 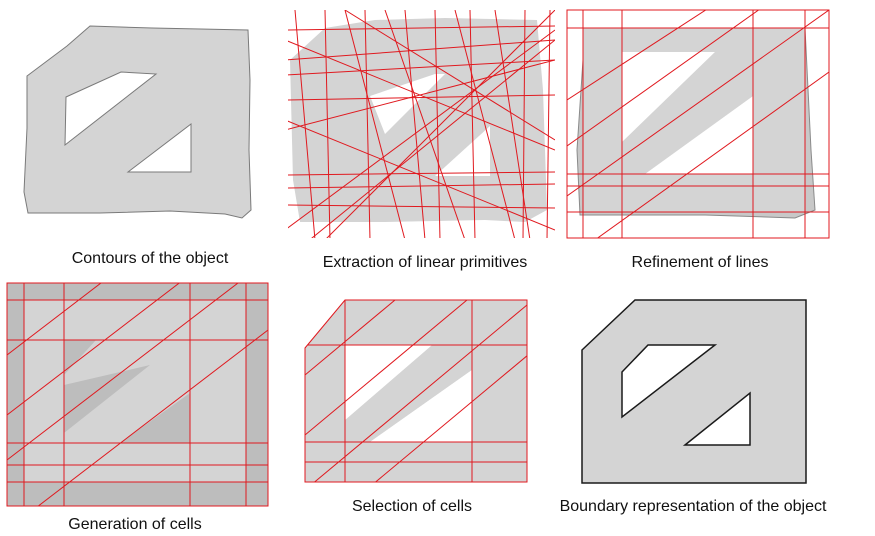 I want to click on caption-refinement: Refinement of lines, so click(x=700, y=262).